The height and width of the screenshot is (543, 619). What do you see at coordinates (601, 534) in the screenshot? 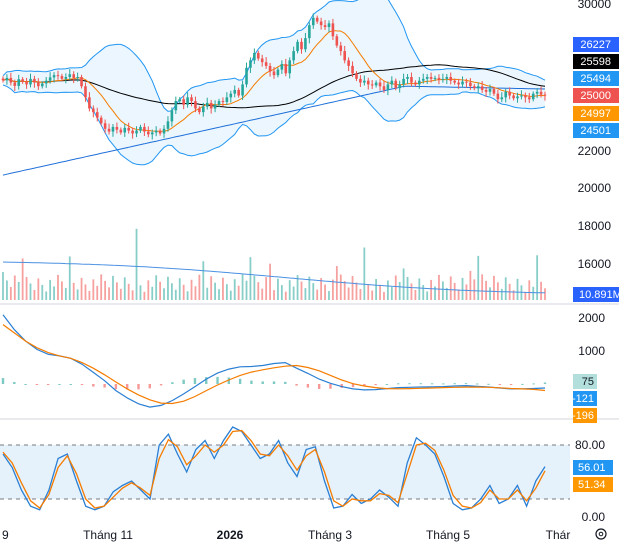
I see `gear-icon` at bounding box center [601, 534].